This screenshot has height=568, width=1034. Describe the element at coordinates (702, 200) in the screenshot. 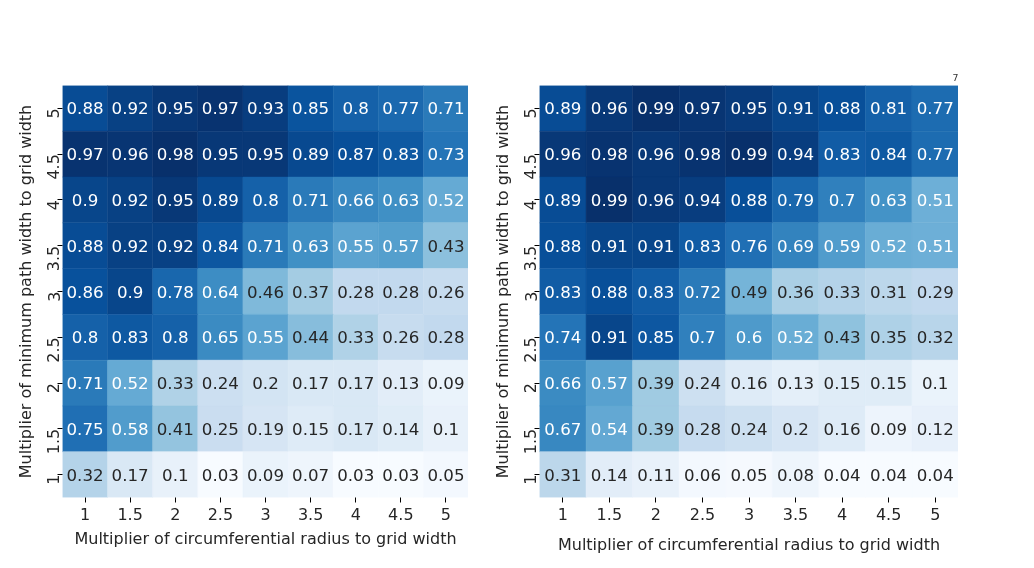

I see `data-label: 0.94` at that location.